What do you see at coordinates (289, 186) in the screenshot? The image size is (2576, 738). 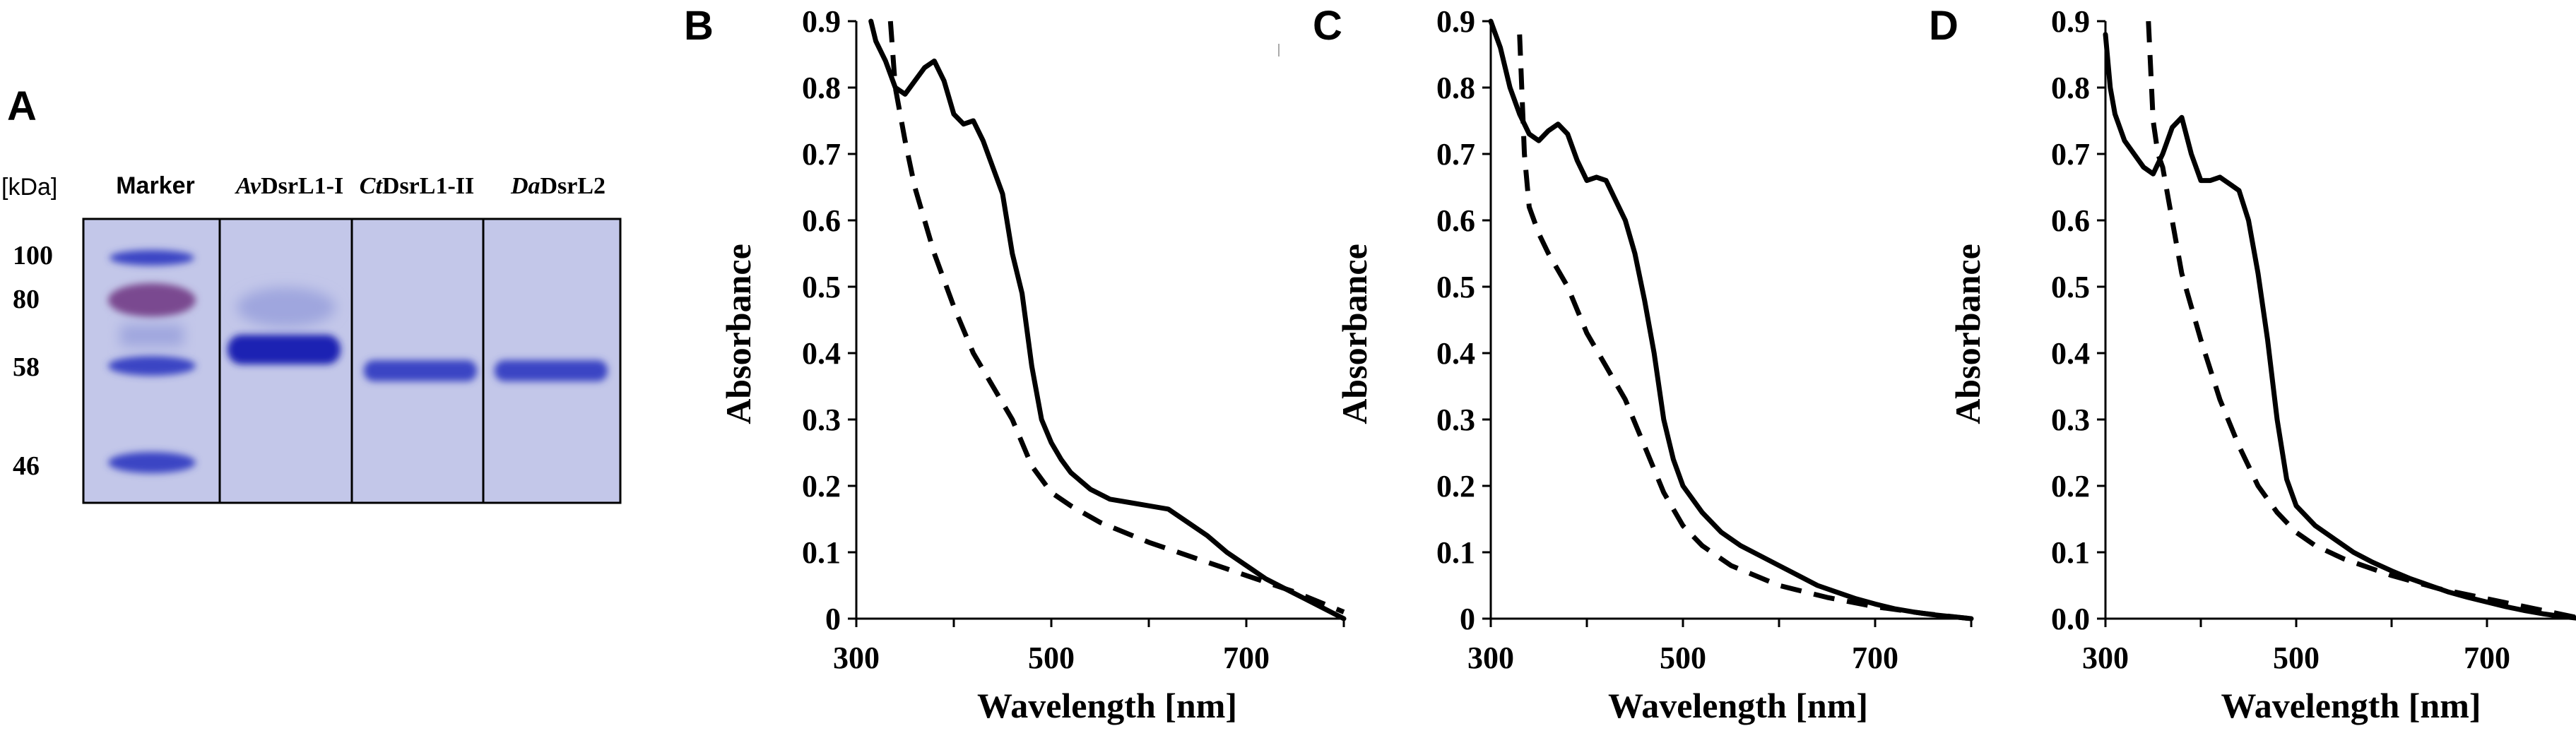 I see `lane-label-av: AvDsrL1-I` at bounding box center [289, 186].